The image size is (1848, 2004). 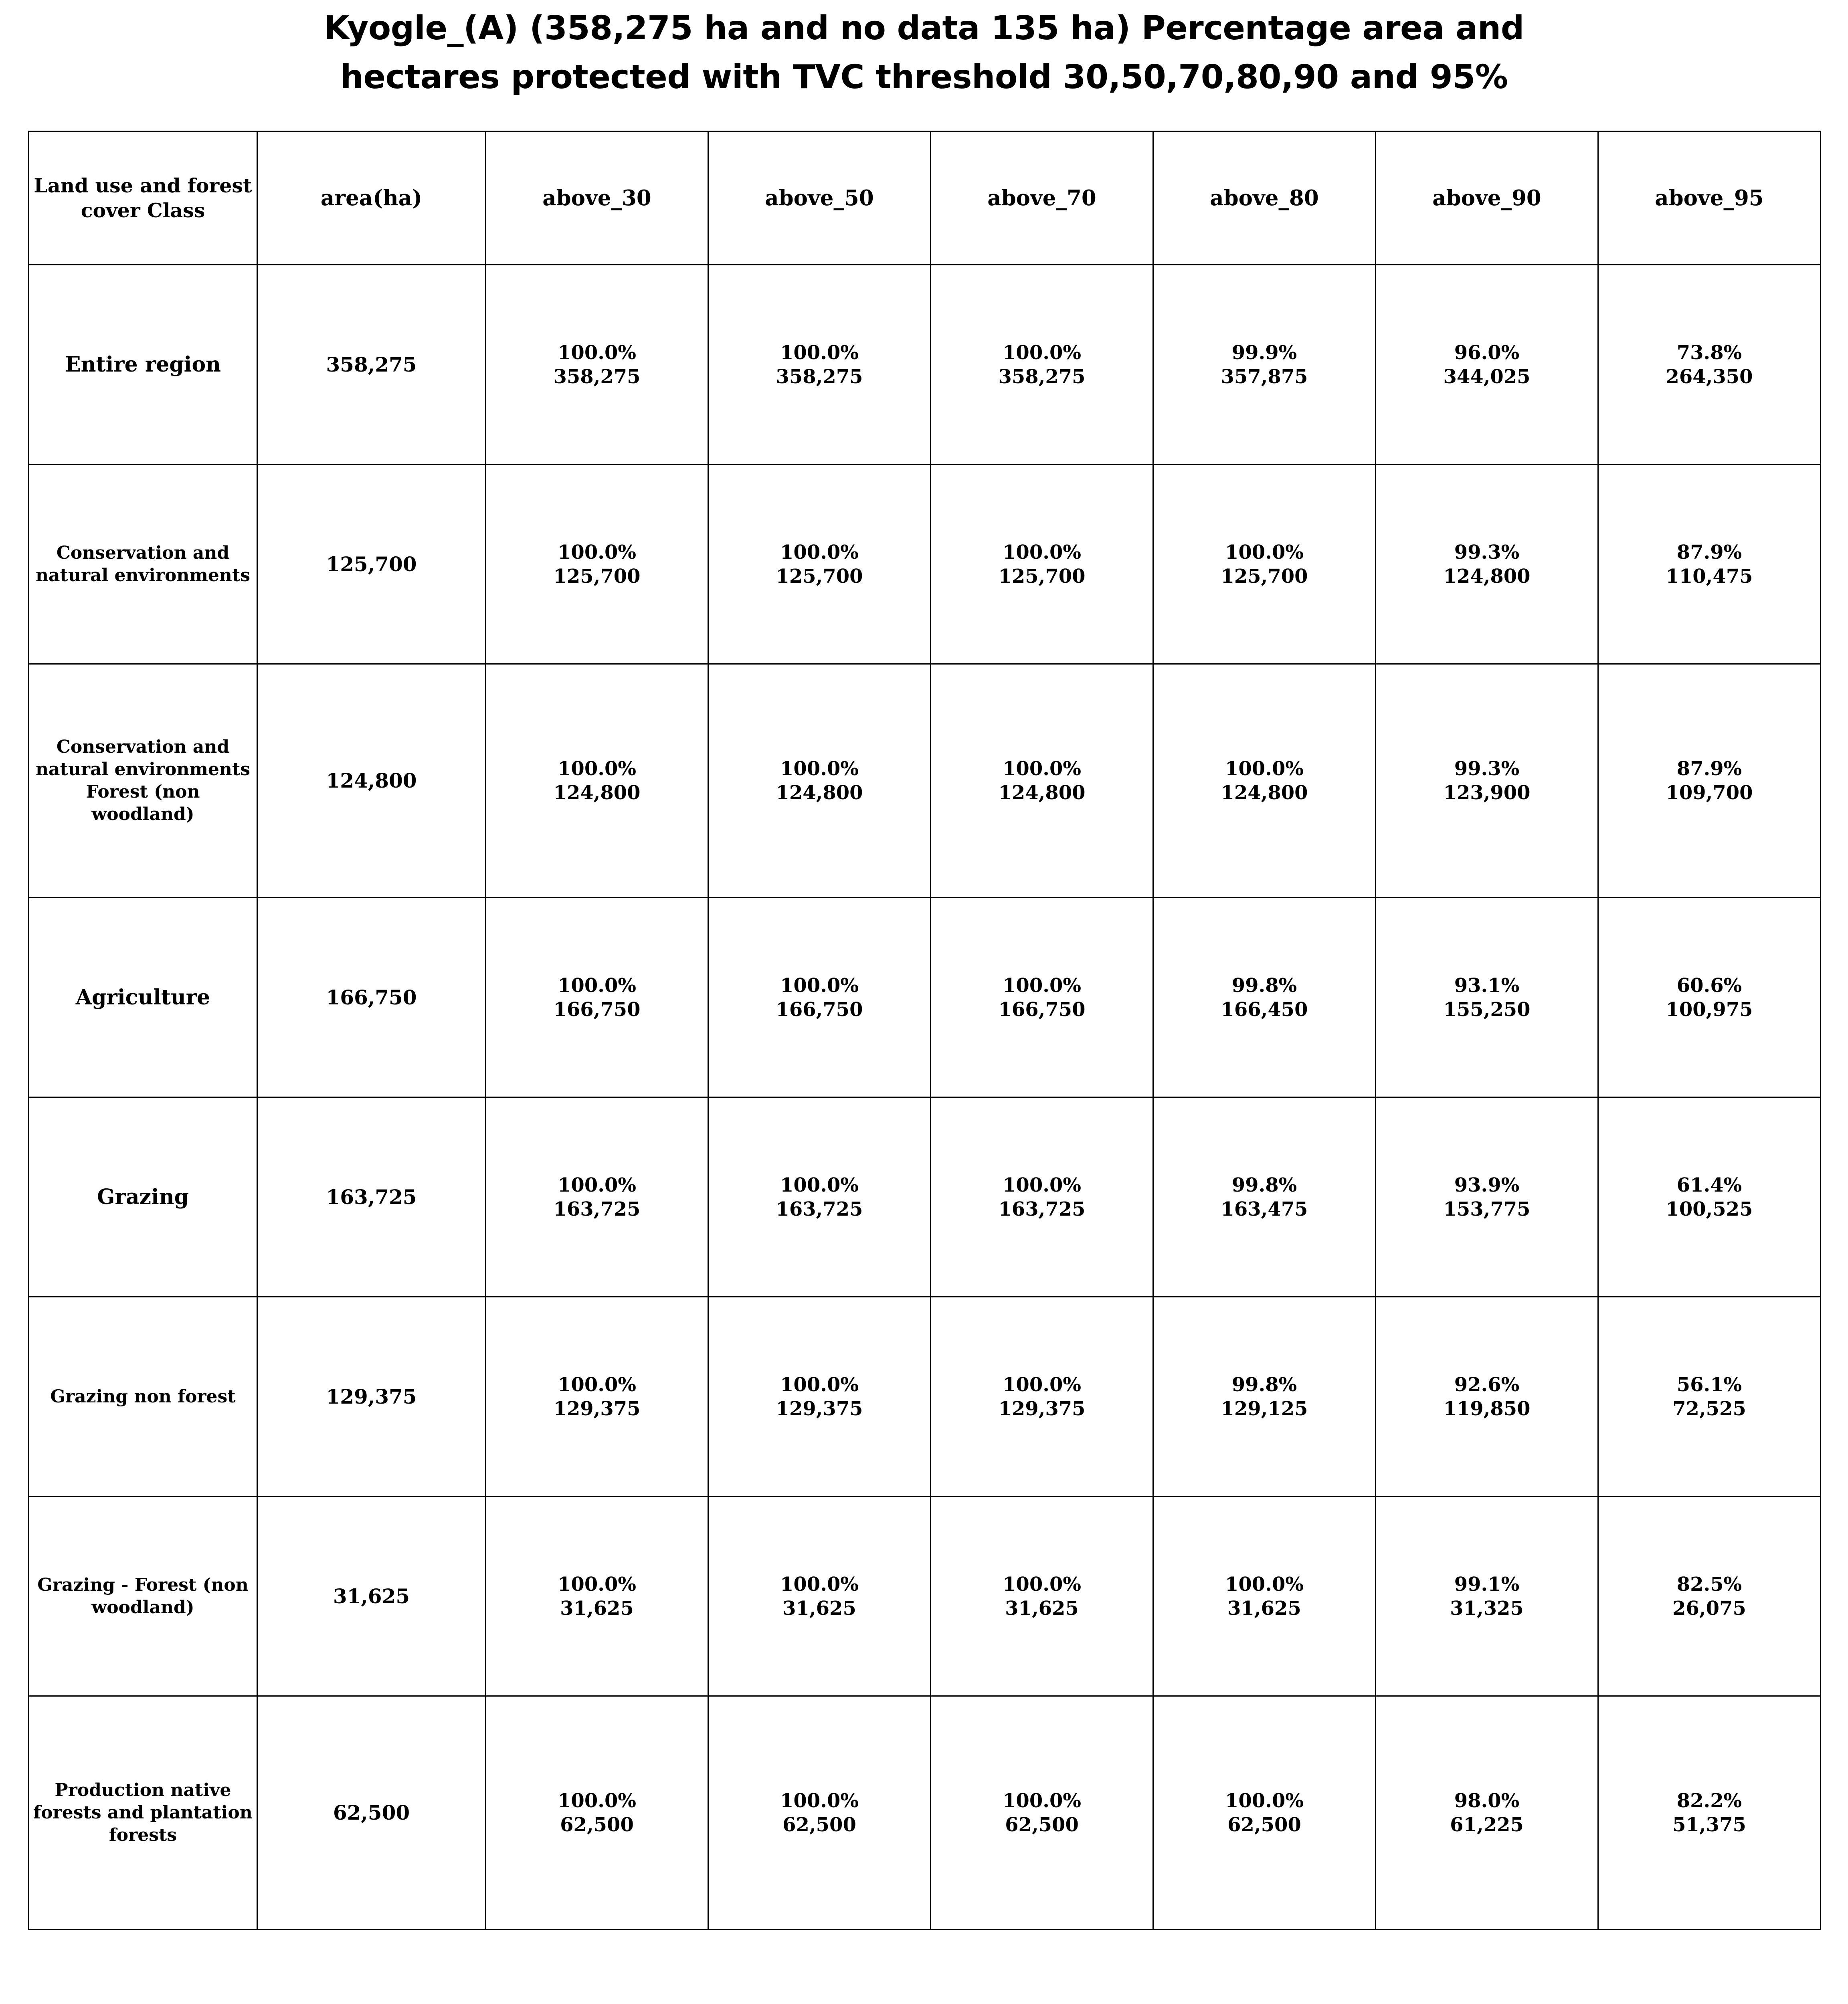 I want to click on cell-above-50: 100.0% 358,275, so click(x=819, y=364).